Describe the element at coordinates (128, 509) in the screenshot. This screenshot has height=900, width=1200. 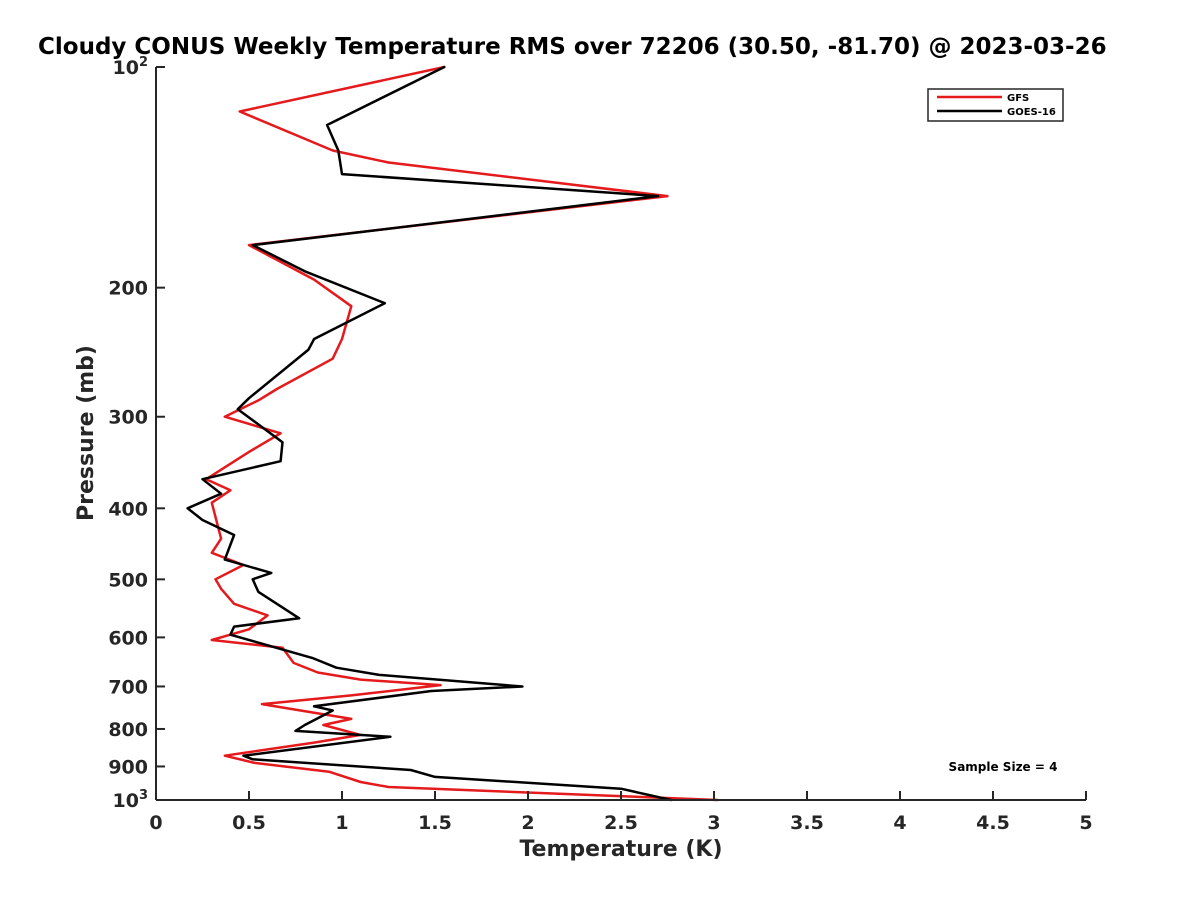
I see `y-tick-label: 400` at that location.